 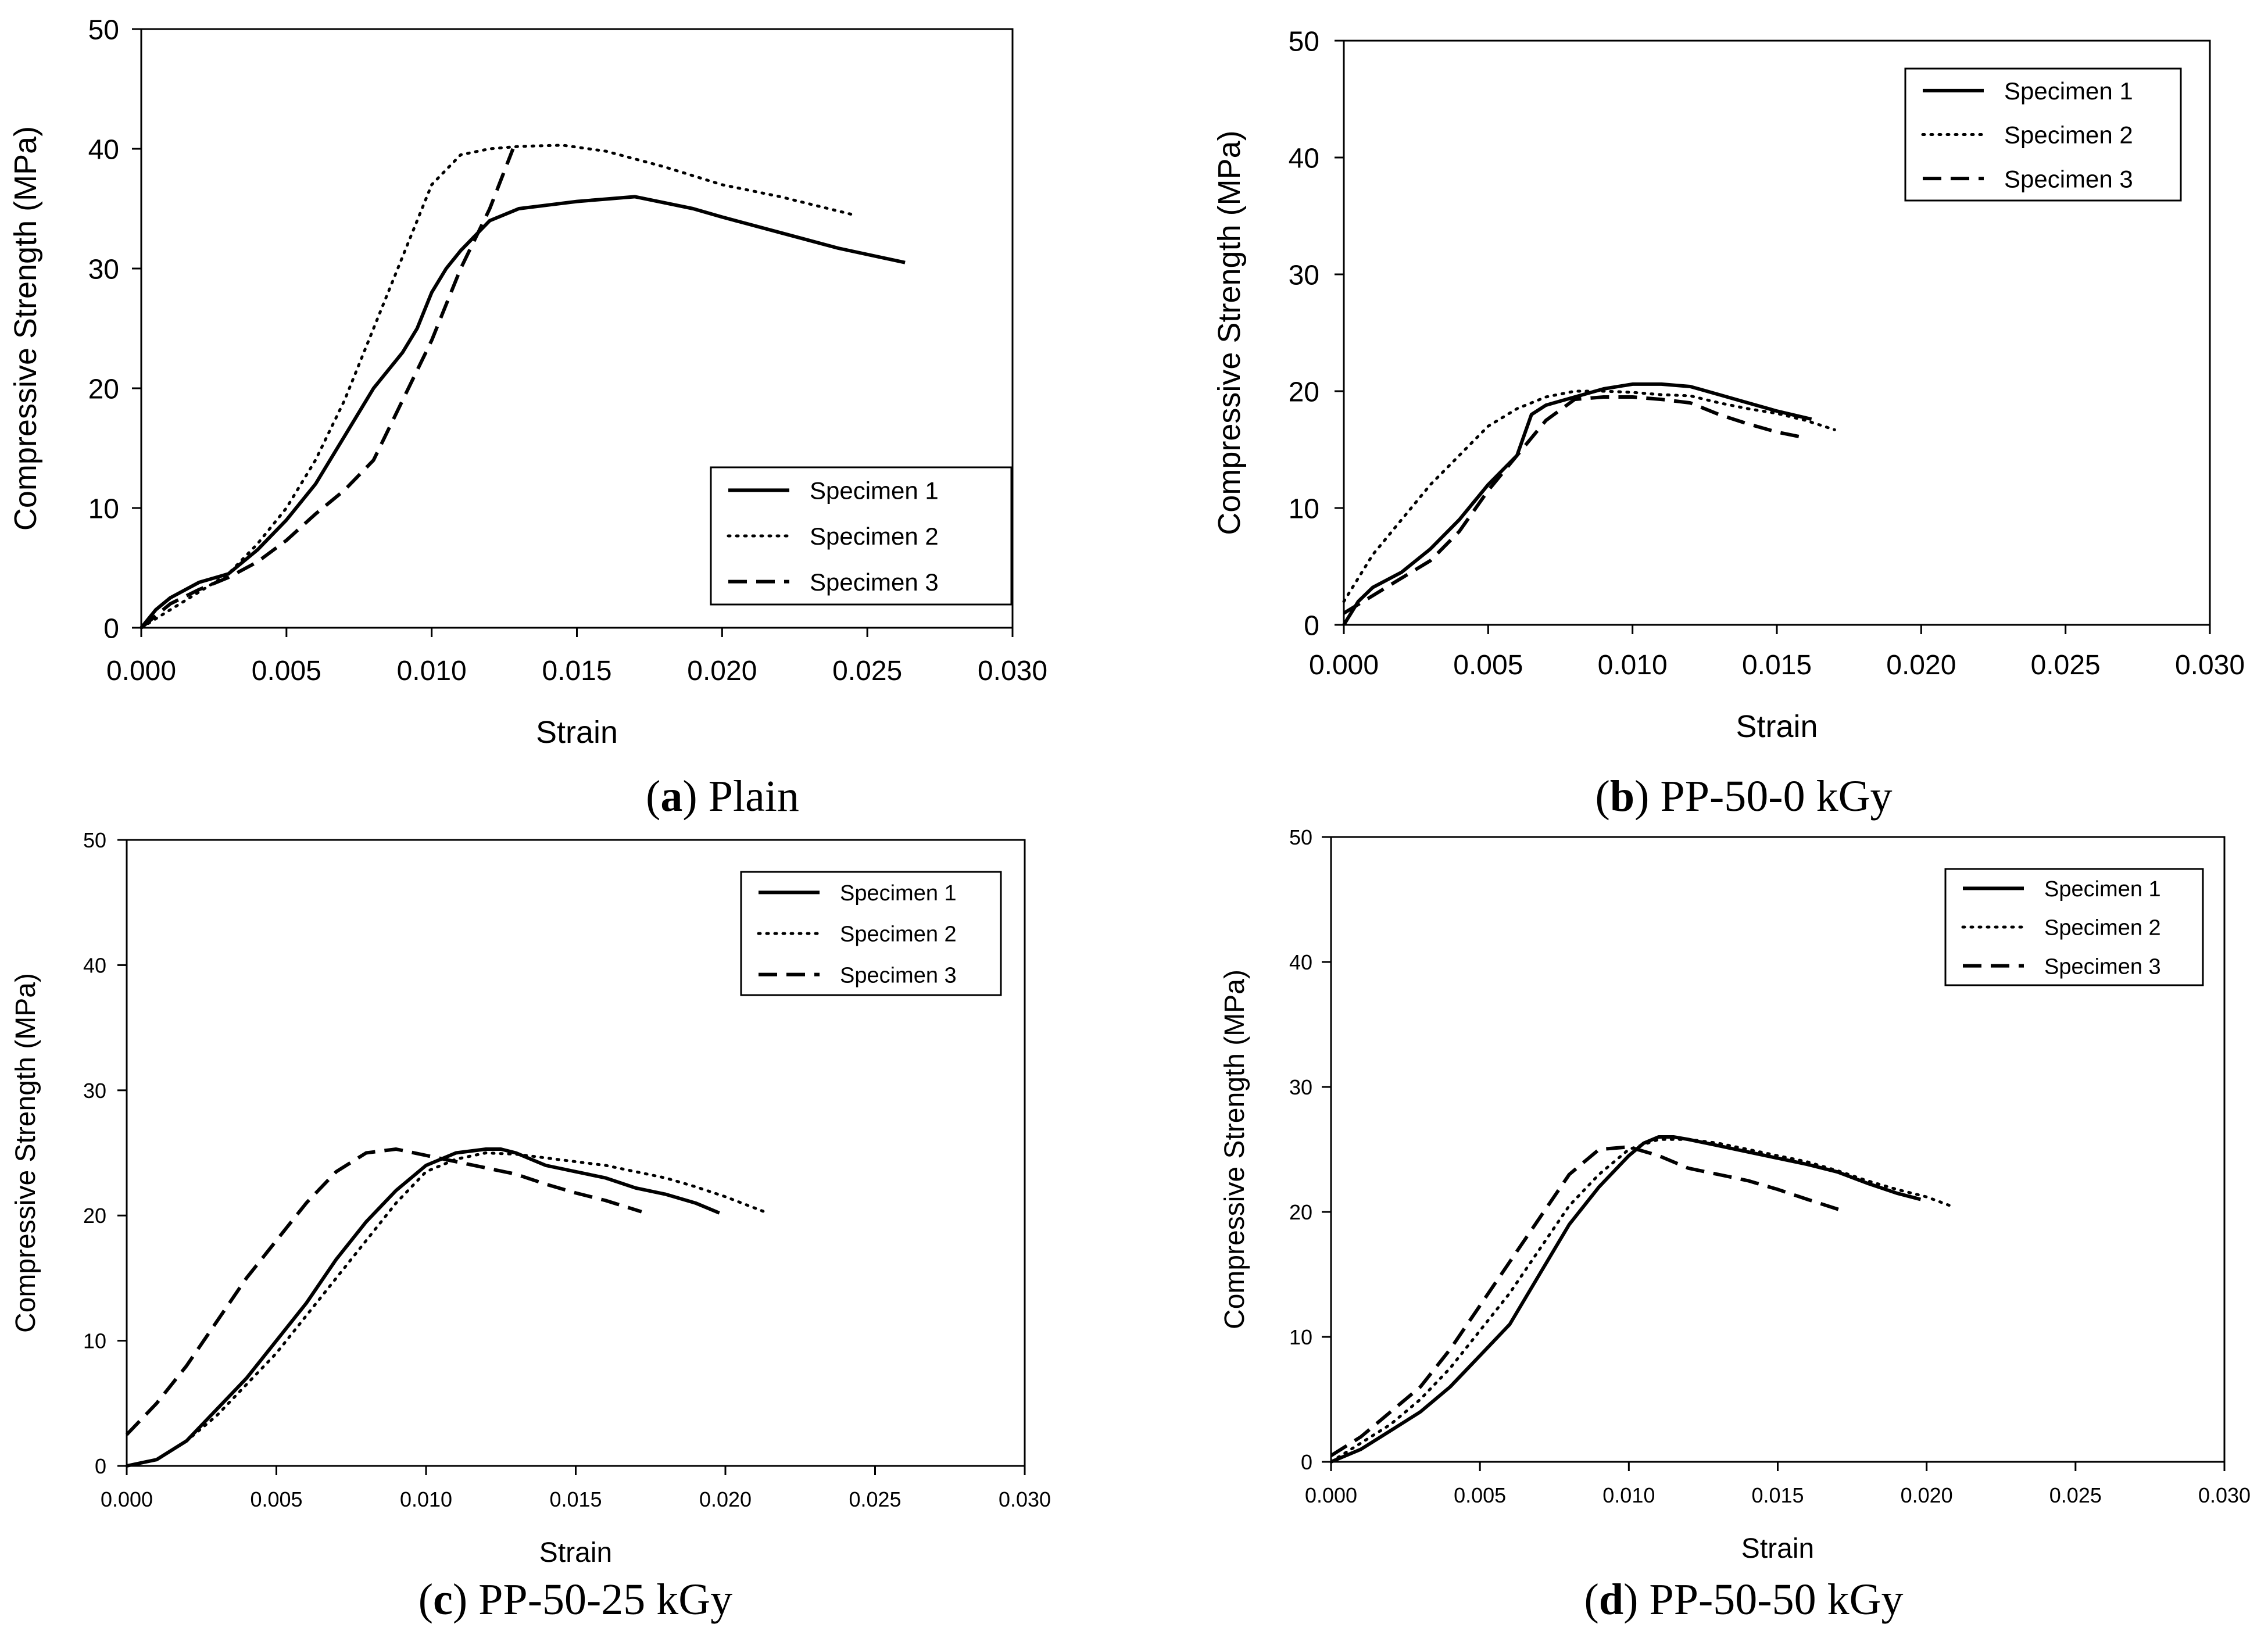 I want to click on caption-a: (a) Plain, so click(x=722, y=797).